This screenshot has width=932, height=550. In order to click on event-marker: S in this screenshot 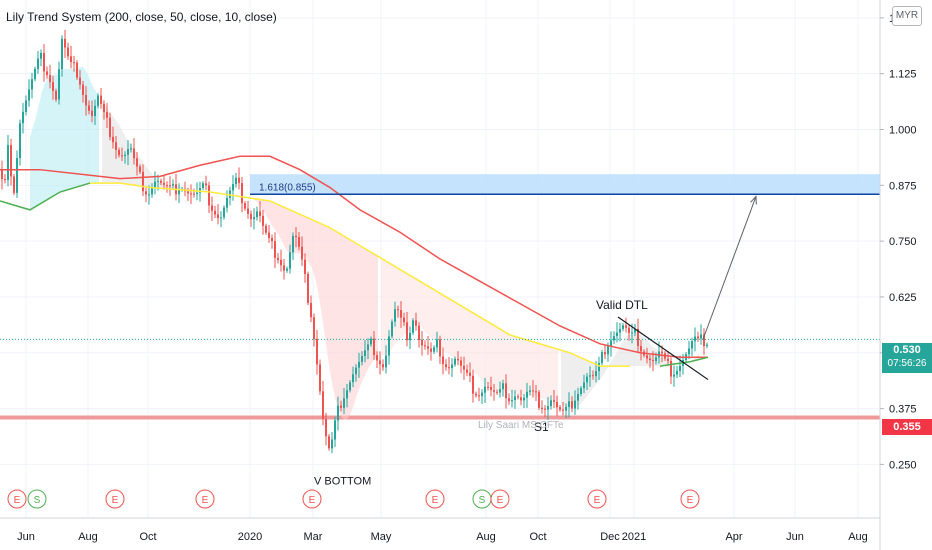, I will do `click(37, 499)`.